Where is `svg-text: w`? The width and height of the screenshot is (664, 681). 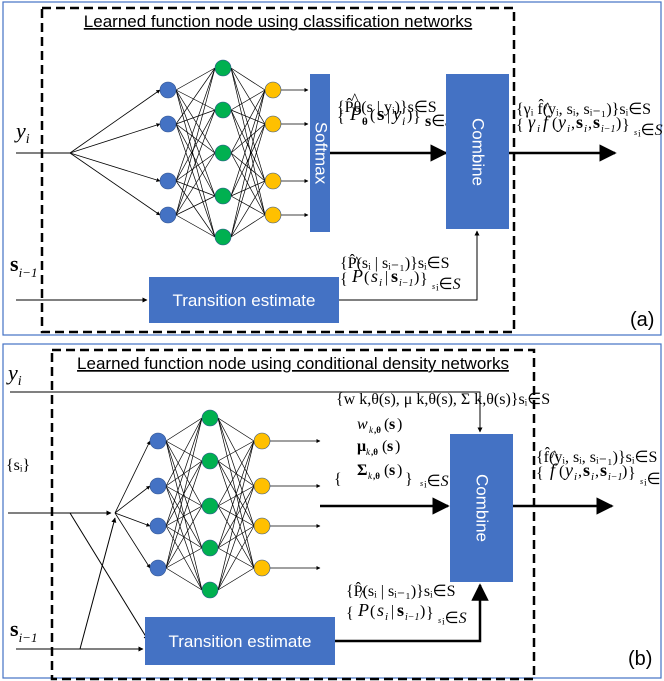
svg-text: w is located at coordinates (362, 424).